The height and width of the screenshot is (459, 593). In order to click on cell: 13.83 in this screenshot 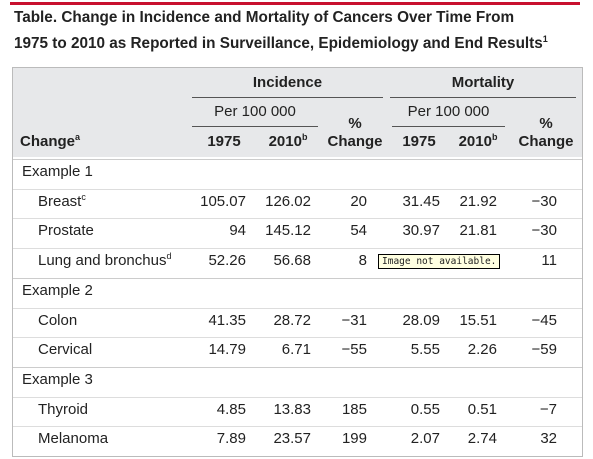, I will do `click(292, 409)`.